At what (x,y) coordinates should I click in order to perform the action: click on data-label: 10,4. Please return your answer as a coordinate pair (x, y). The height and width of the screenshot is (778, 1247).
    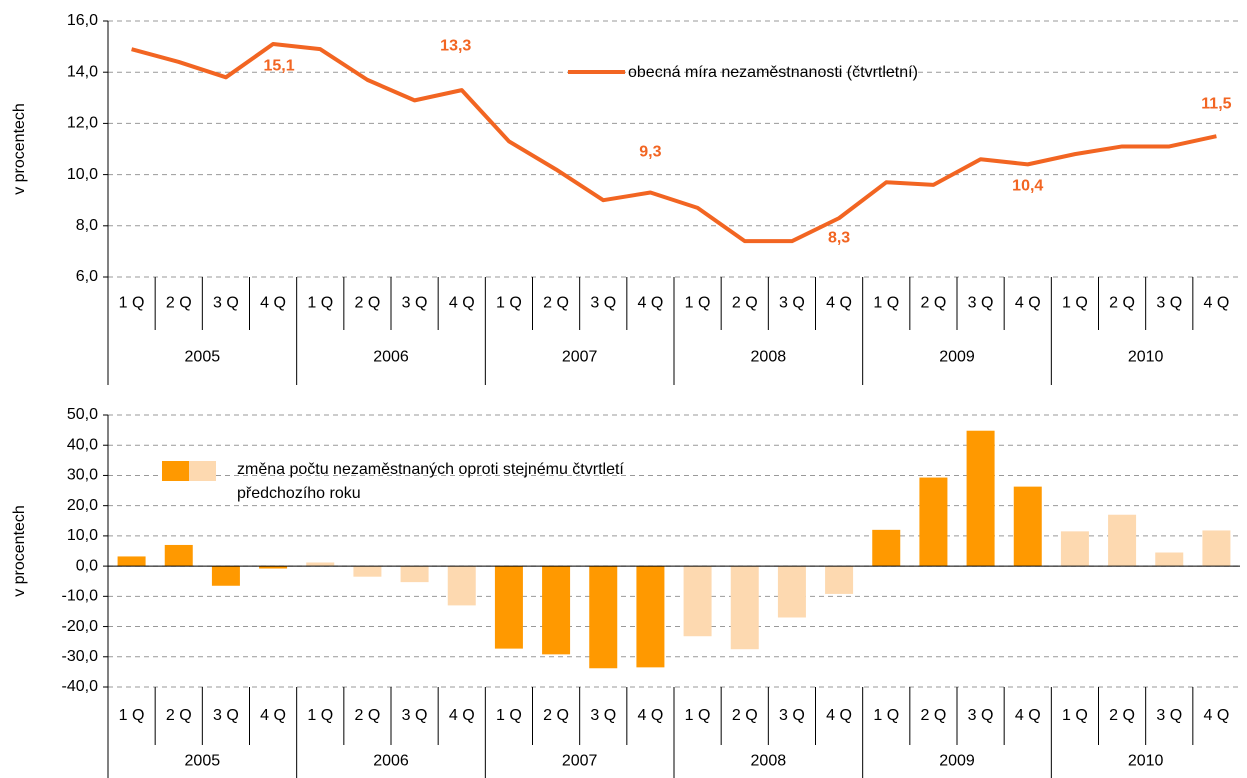
    Looking at the image, I should click on (1027, 186).